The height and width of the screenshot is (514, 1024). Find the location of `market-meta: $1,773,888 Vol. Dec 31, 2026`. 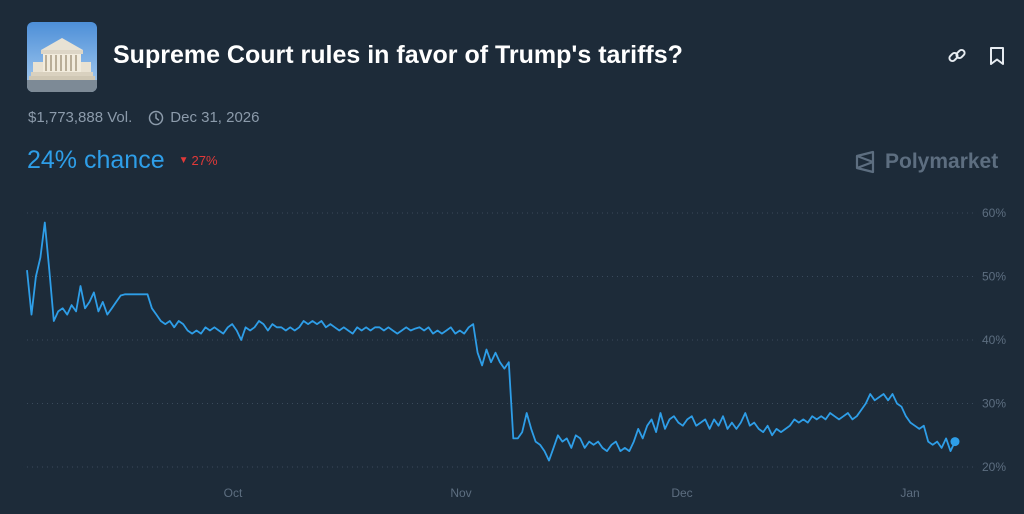

market-meta: $1,773,888 Vol. Dec 31, 2026 is located at coordinates (144, 117).